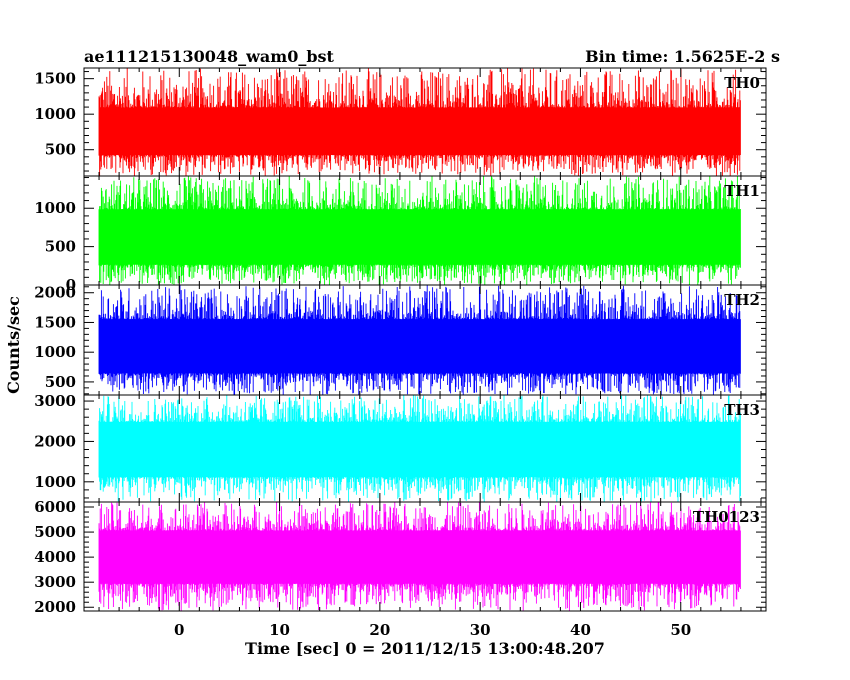 This screenshot has height=680, width=850. I want to click on series-th2-signal, so click(419, 340).